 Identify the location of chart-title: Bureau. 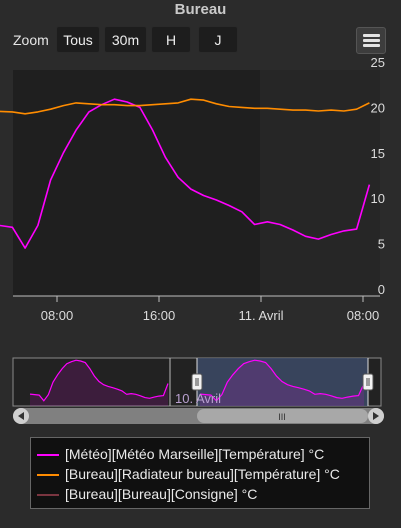
(200, 9).